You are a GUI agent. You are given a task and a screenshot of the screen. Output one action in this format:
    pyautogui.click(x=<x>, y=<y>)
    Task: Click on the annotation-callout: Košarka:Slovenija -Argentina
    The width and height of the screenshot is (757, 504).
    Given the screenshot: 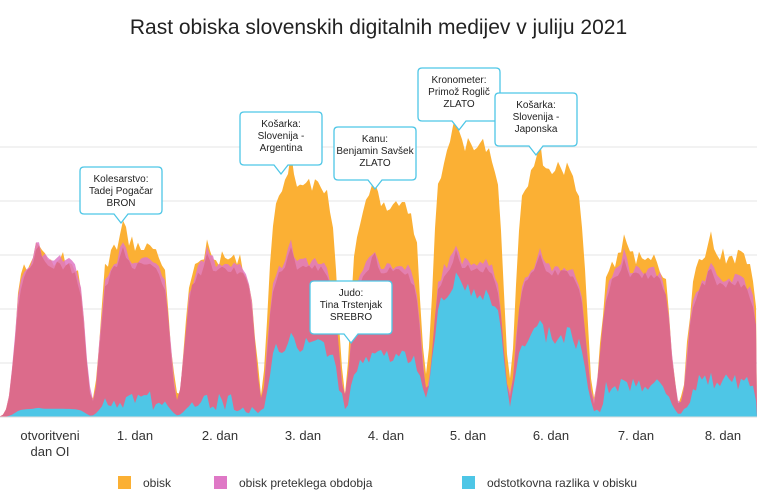 What is the action you would take?
    pyautogui.click(x=281, y=143)
    